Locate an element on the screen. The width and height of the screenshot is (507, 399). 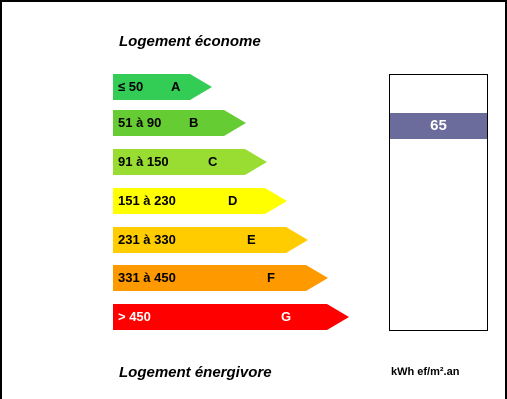
rating-letter: F is located at coordinates (271, 277).